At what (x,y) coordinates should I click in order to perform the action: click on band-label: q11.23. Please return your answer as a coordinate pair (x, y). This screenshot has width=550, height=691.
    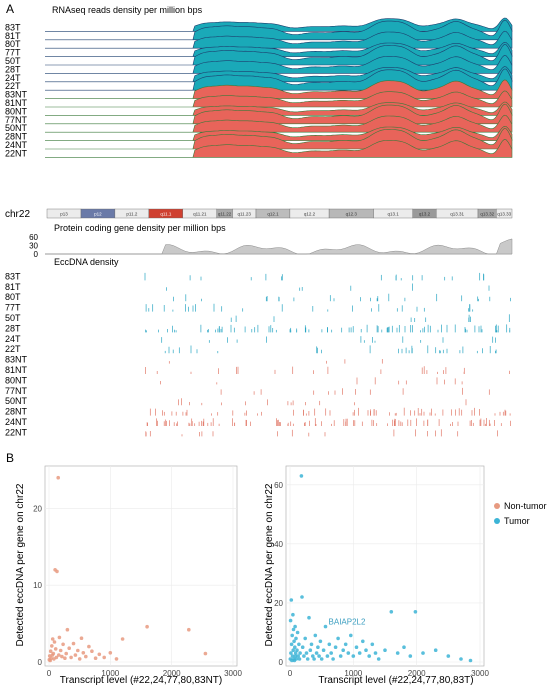
    Looking at the image, I should click on (244, 214).